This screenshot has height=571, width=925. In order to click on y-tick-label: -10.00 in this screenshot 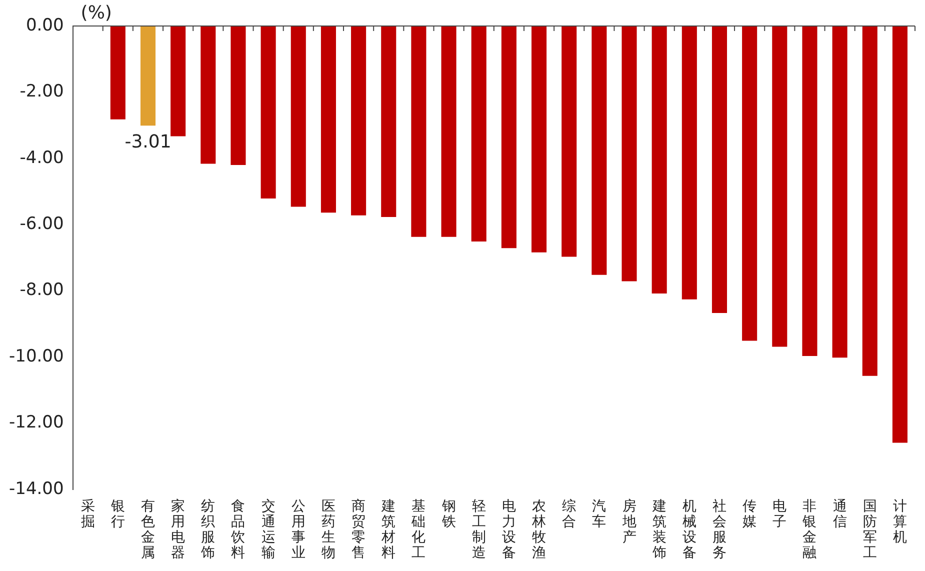, I will do `click(36, 356)`.